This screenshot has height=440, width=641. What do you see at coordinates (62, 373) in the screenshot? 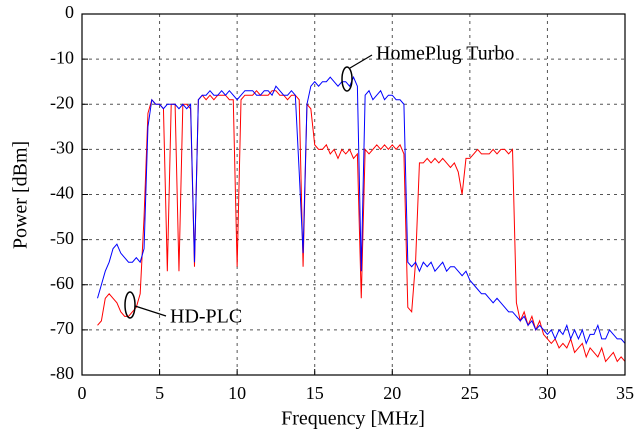
I see `y-tick-label: -80` at bounding box center [62, 373].